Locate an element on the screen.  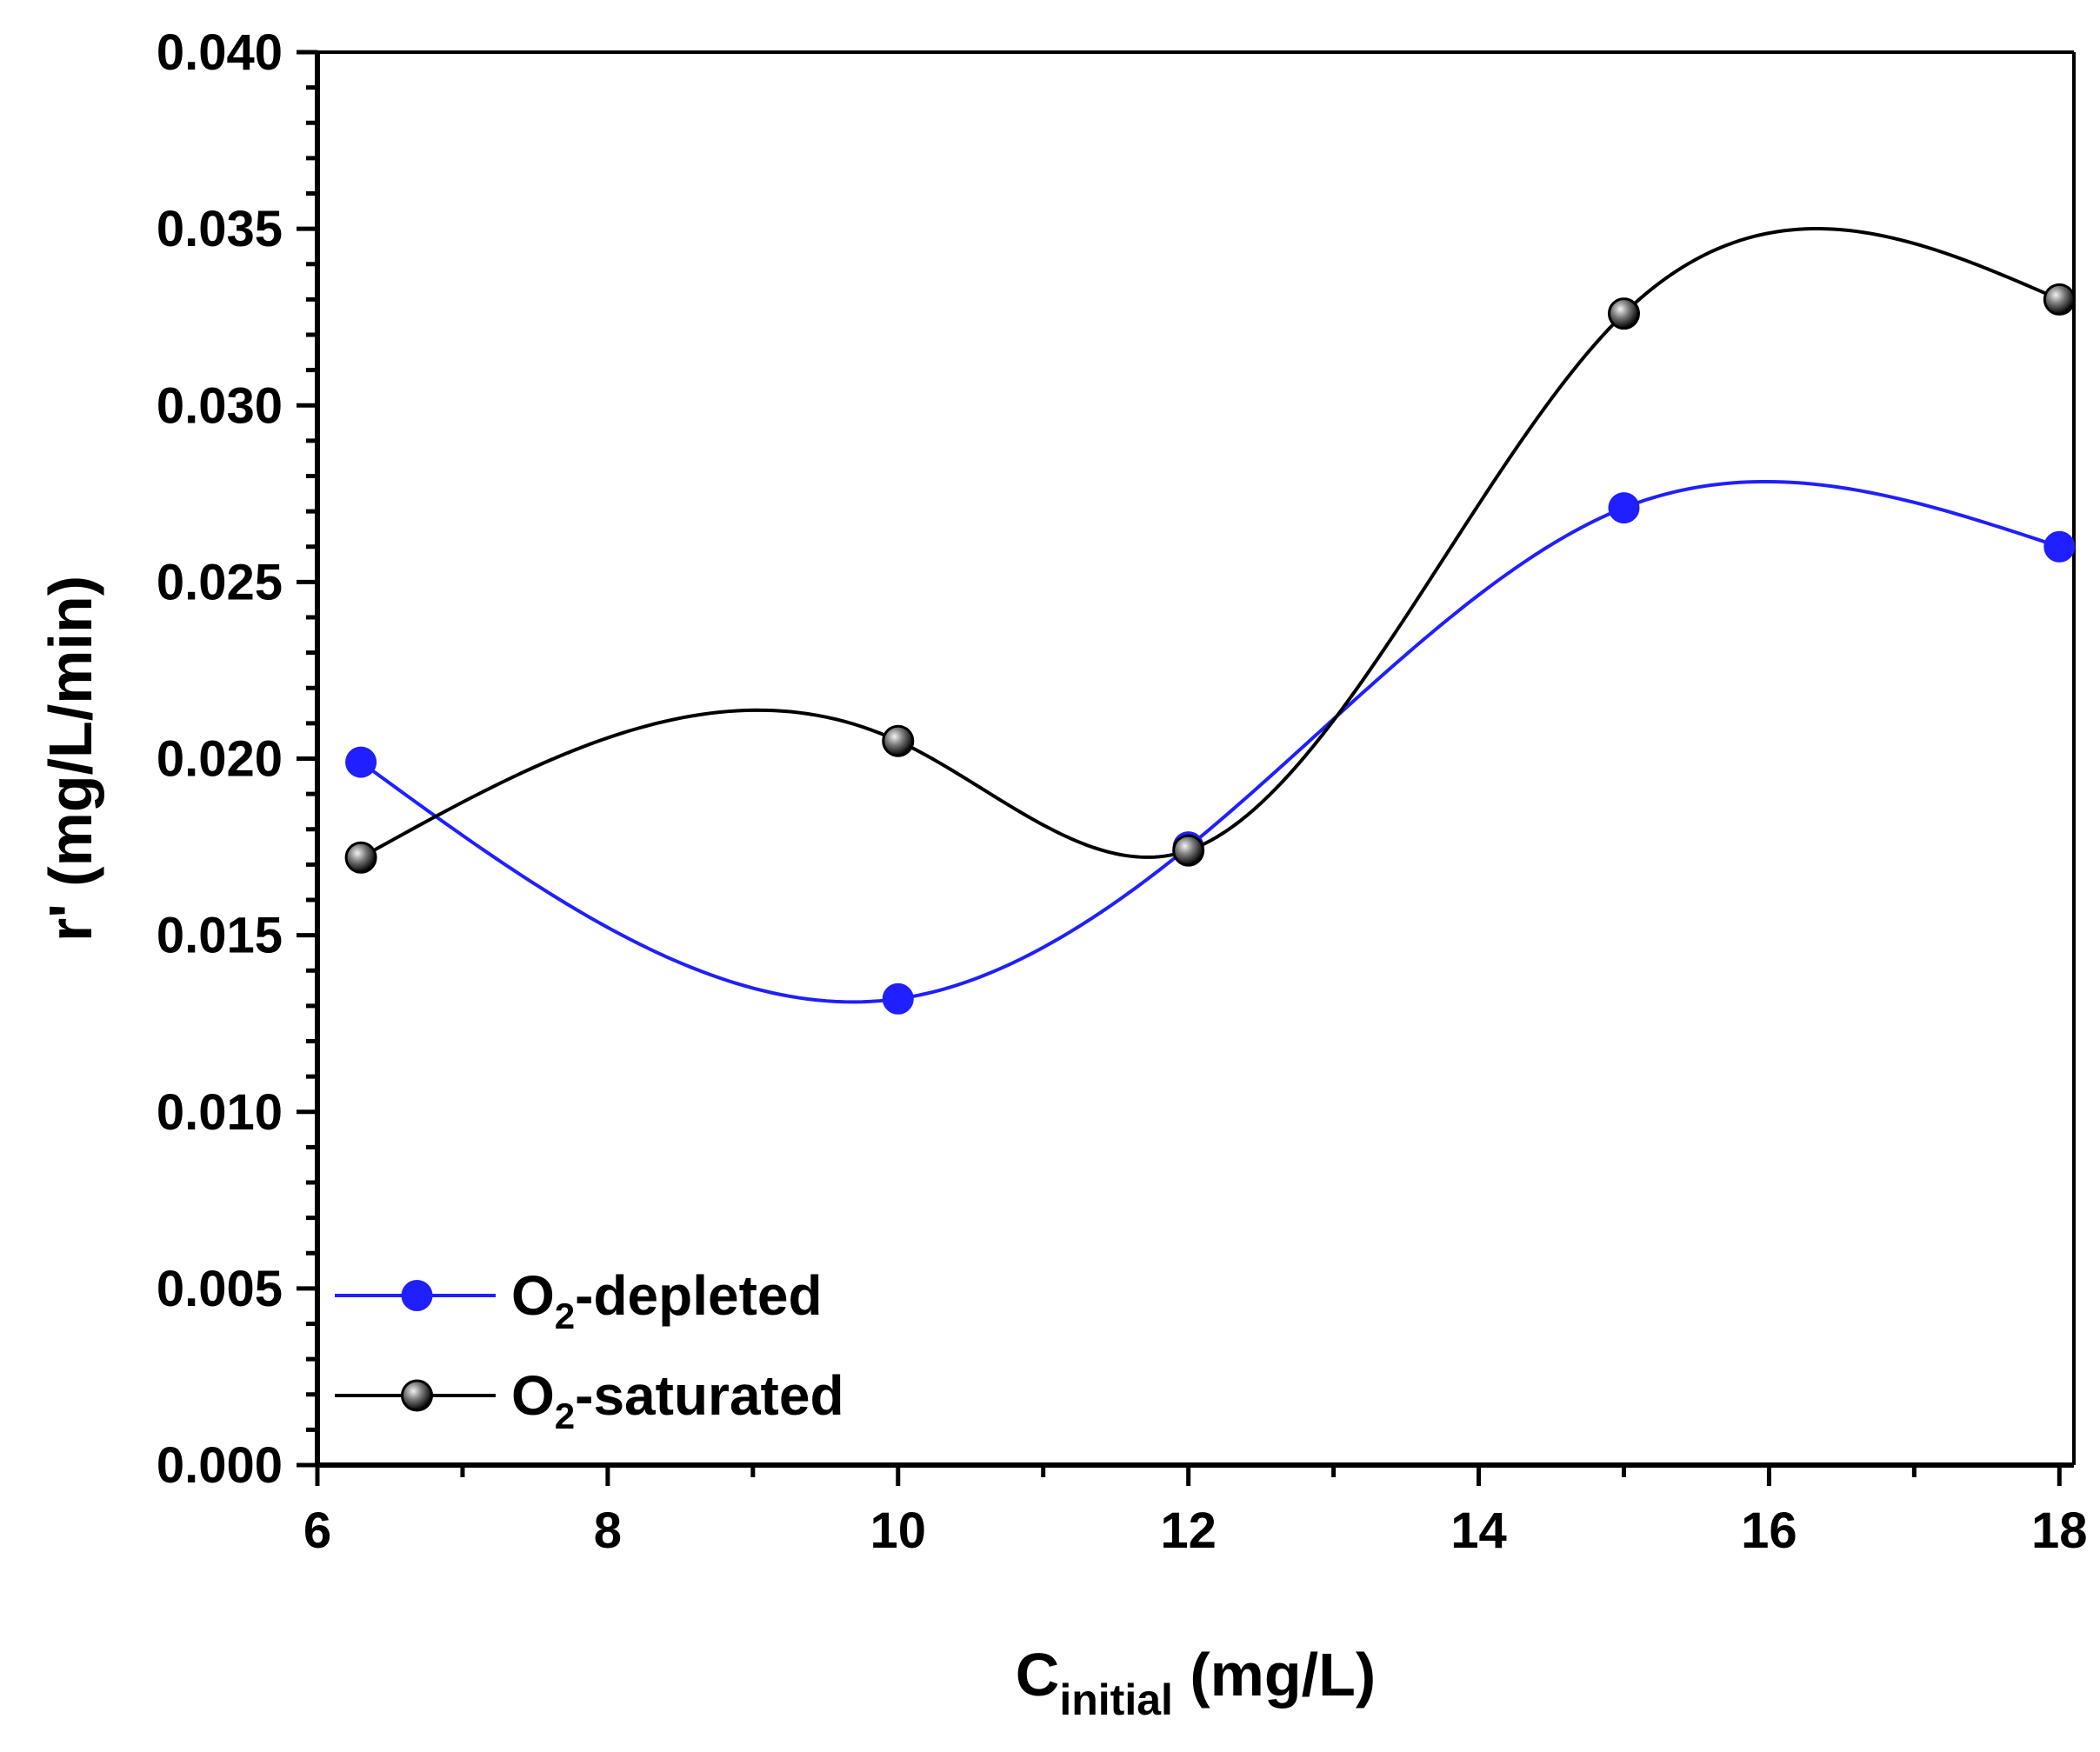
y-tick-label: 0.020 is located at coordinates (220, 760).